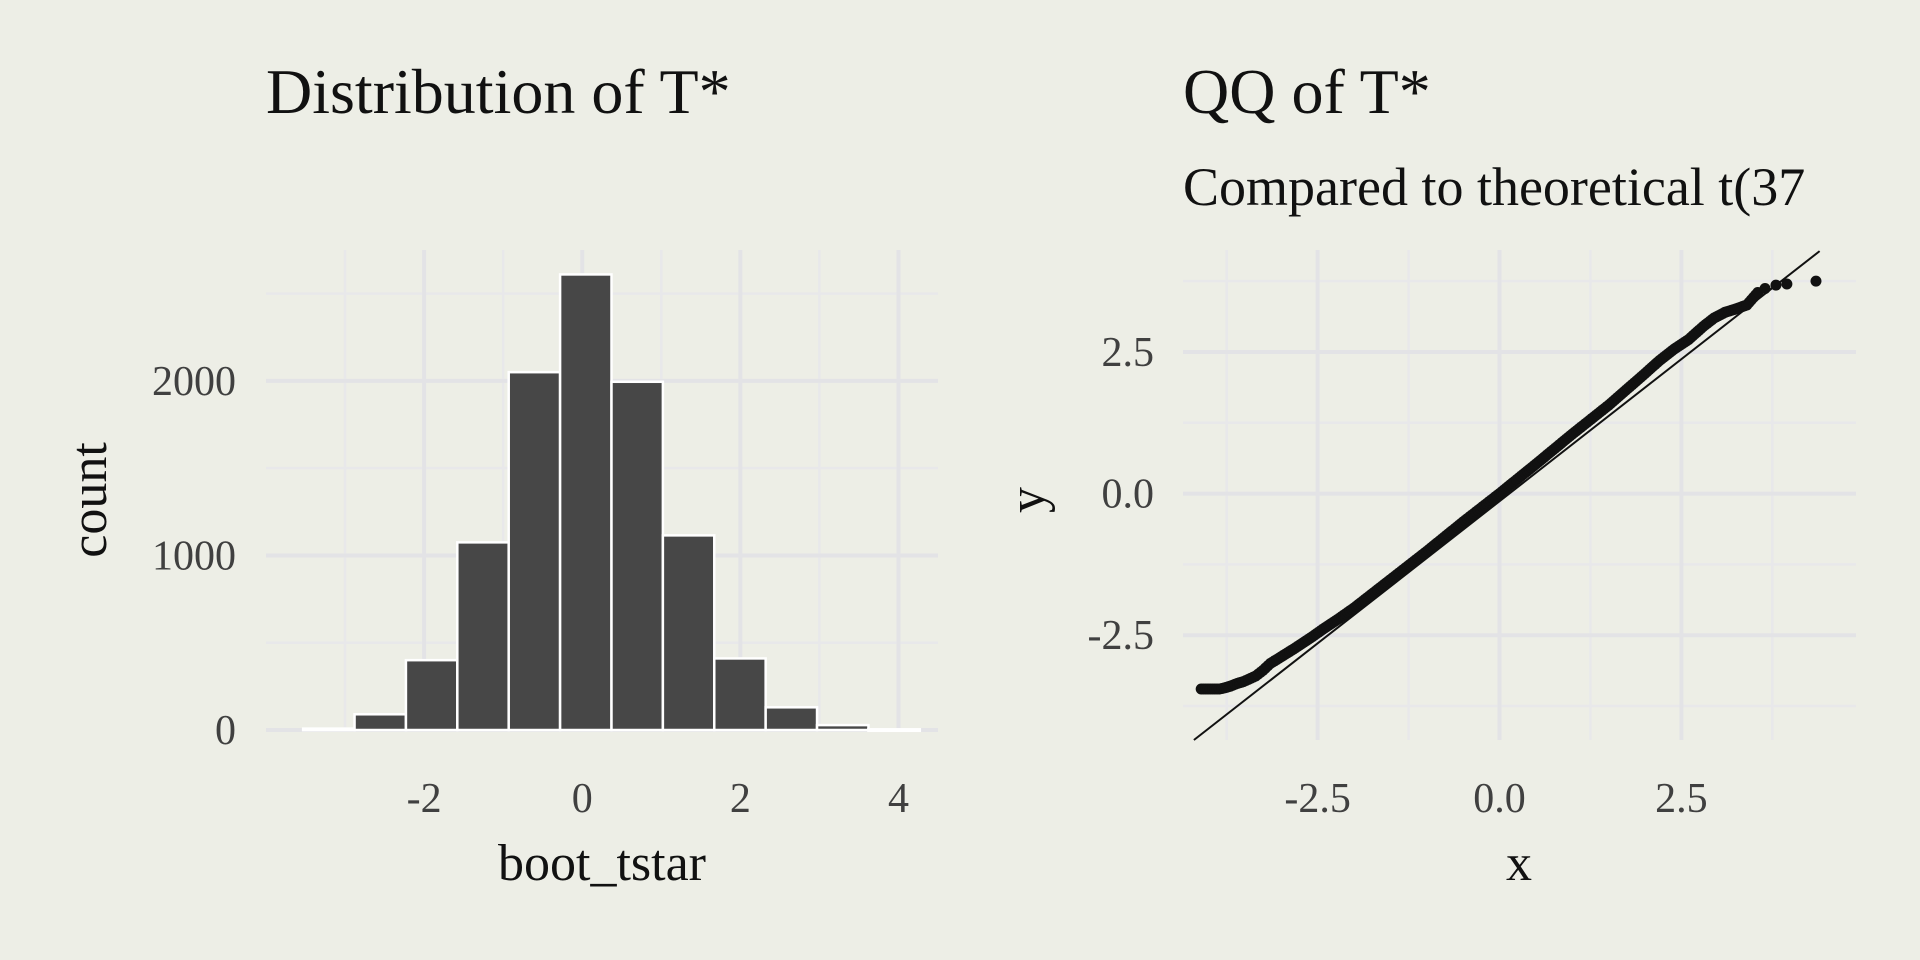 The width and height of the screenshot is (1920, 960). Describe the element at coordinates (225, 731) in the screenshot. I see `y-tick-label: 0` at that location.